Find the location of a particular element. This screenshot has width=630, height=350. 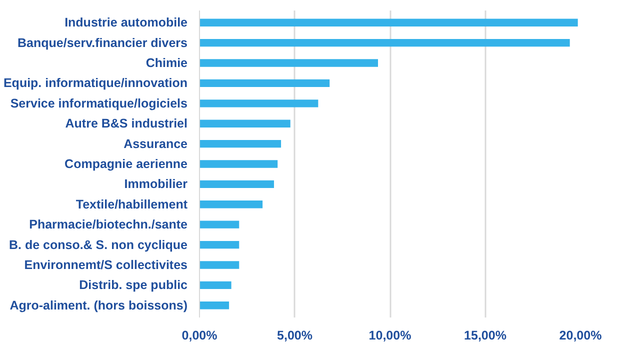

x-tick-label: 5,00% is located at coordinates (294, 335).